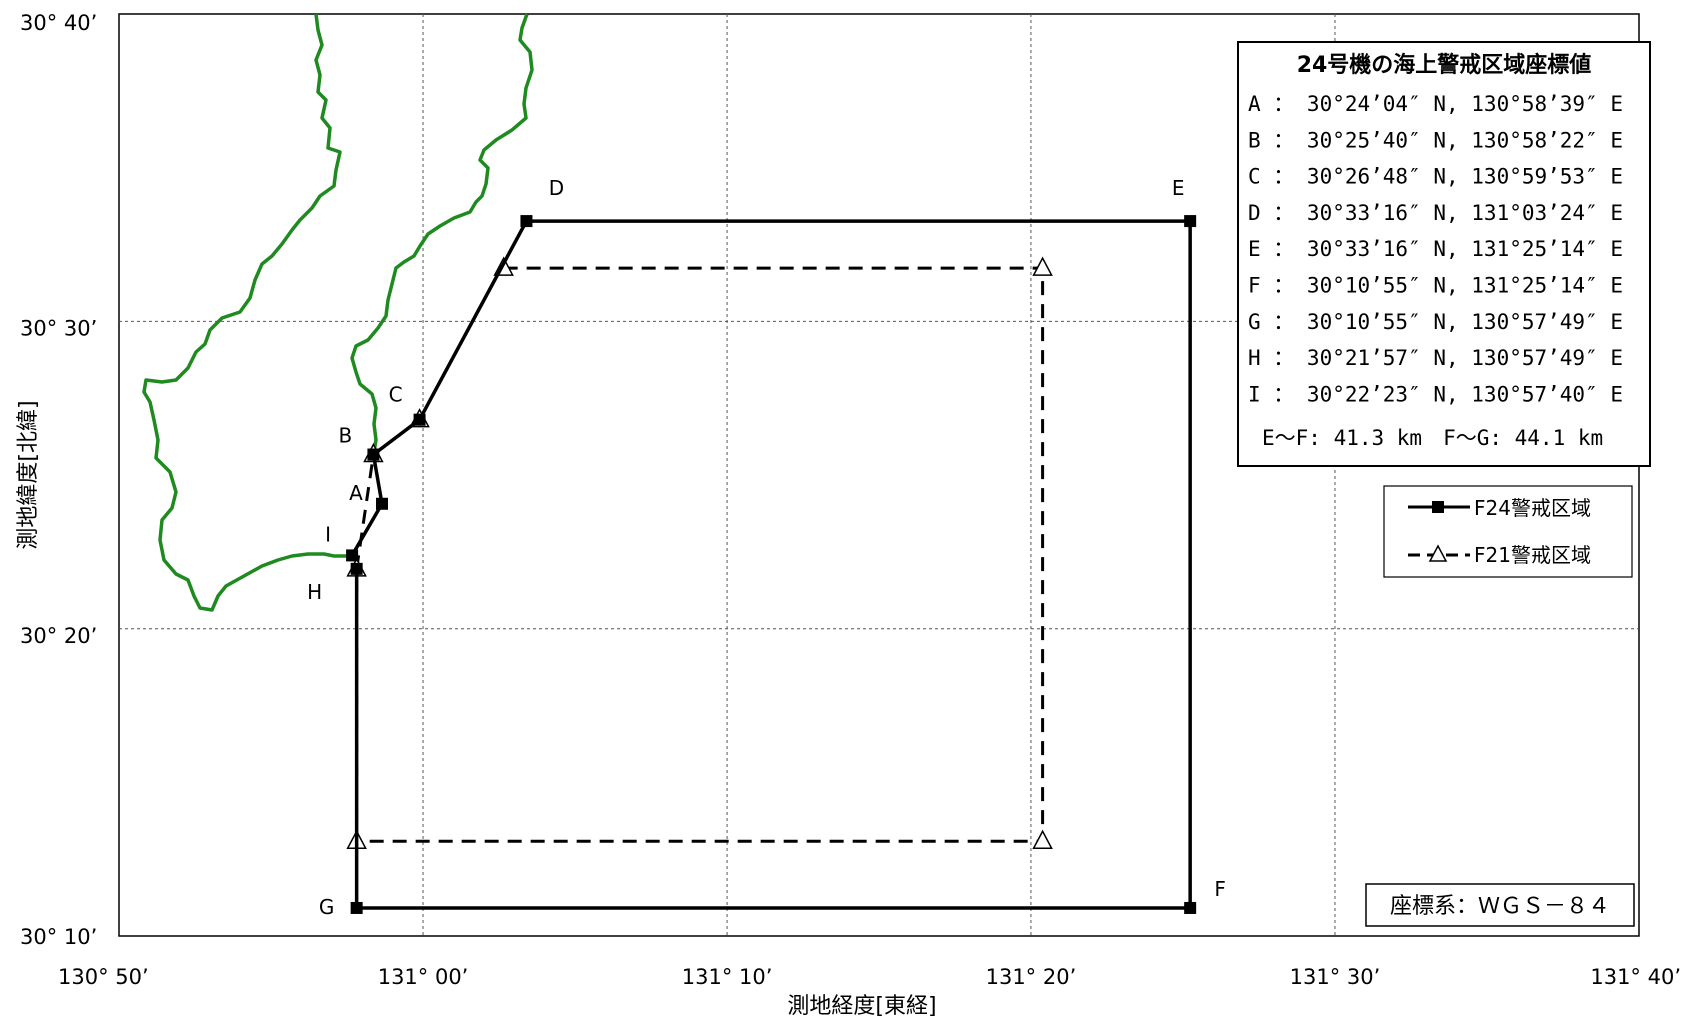  Describe the element at coordinates (103, 977) in the screenshot. I see `x-tick-label: 130° 50’` at that location.